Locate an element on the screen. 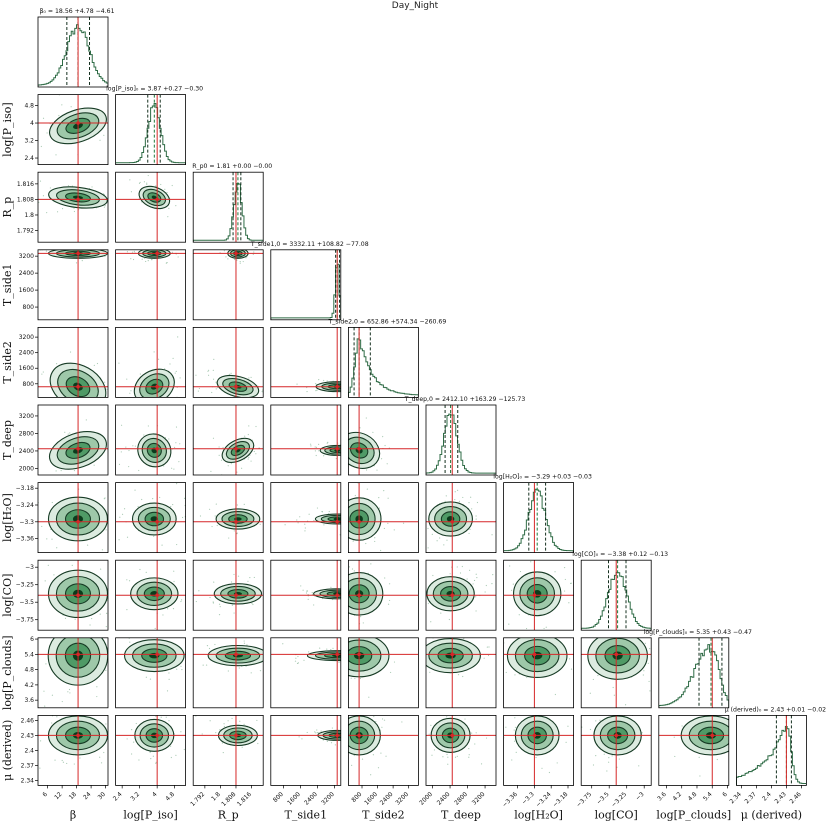  x-tick-label: 4.8 is located at coordinates (170, 797).